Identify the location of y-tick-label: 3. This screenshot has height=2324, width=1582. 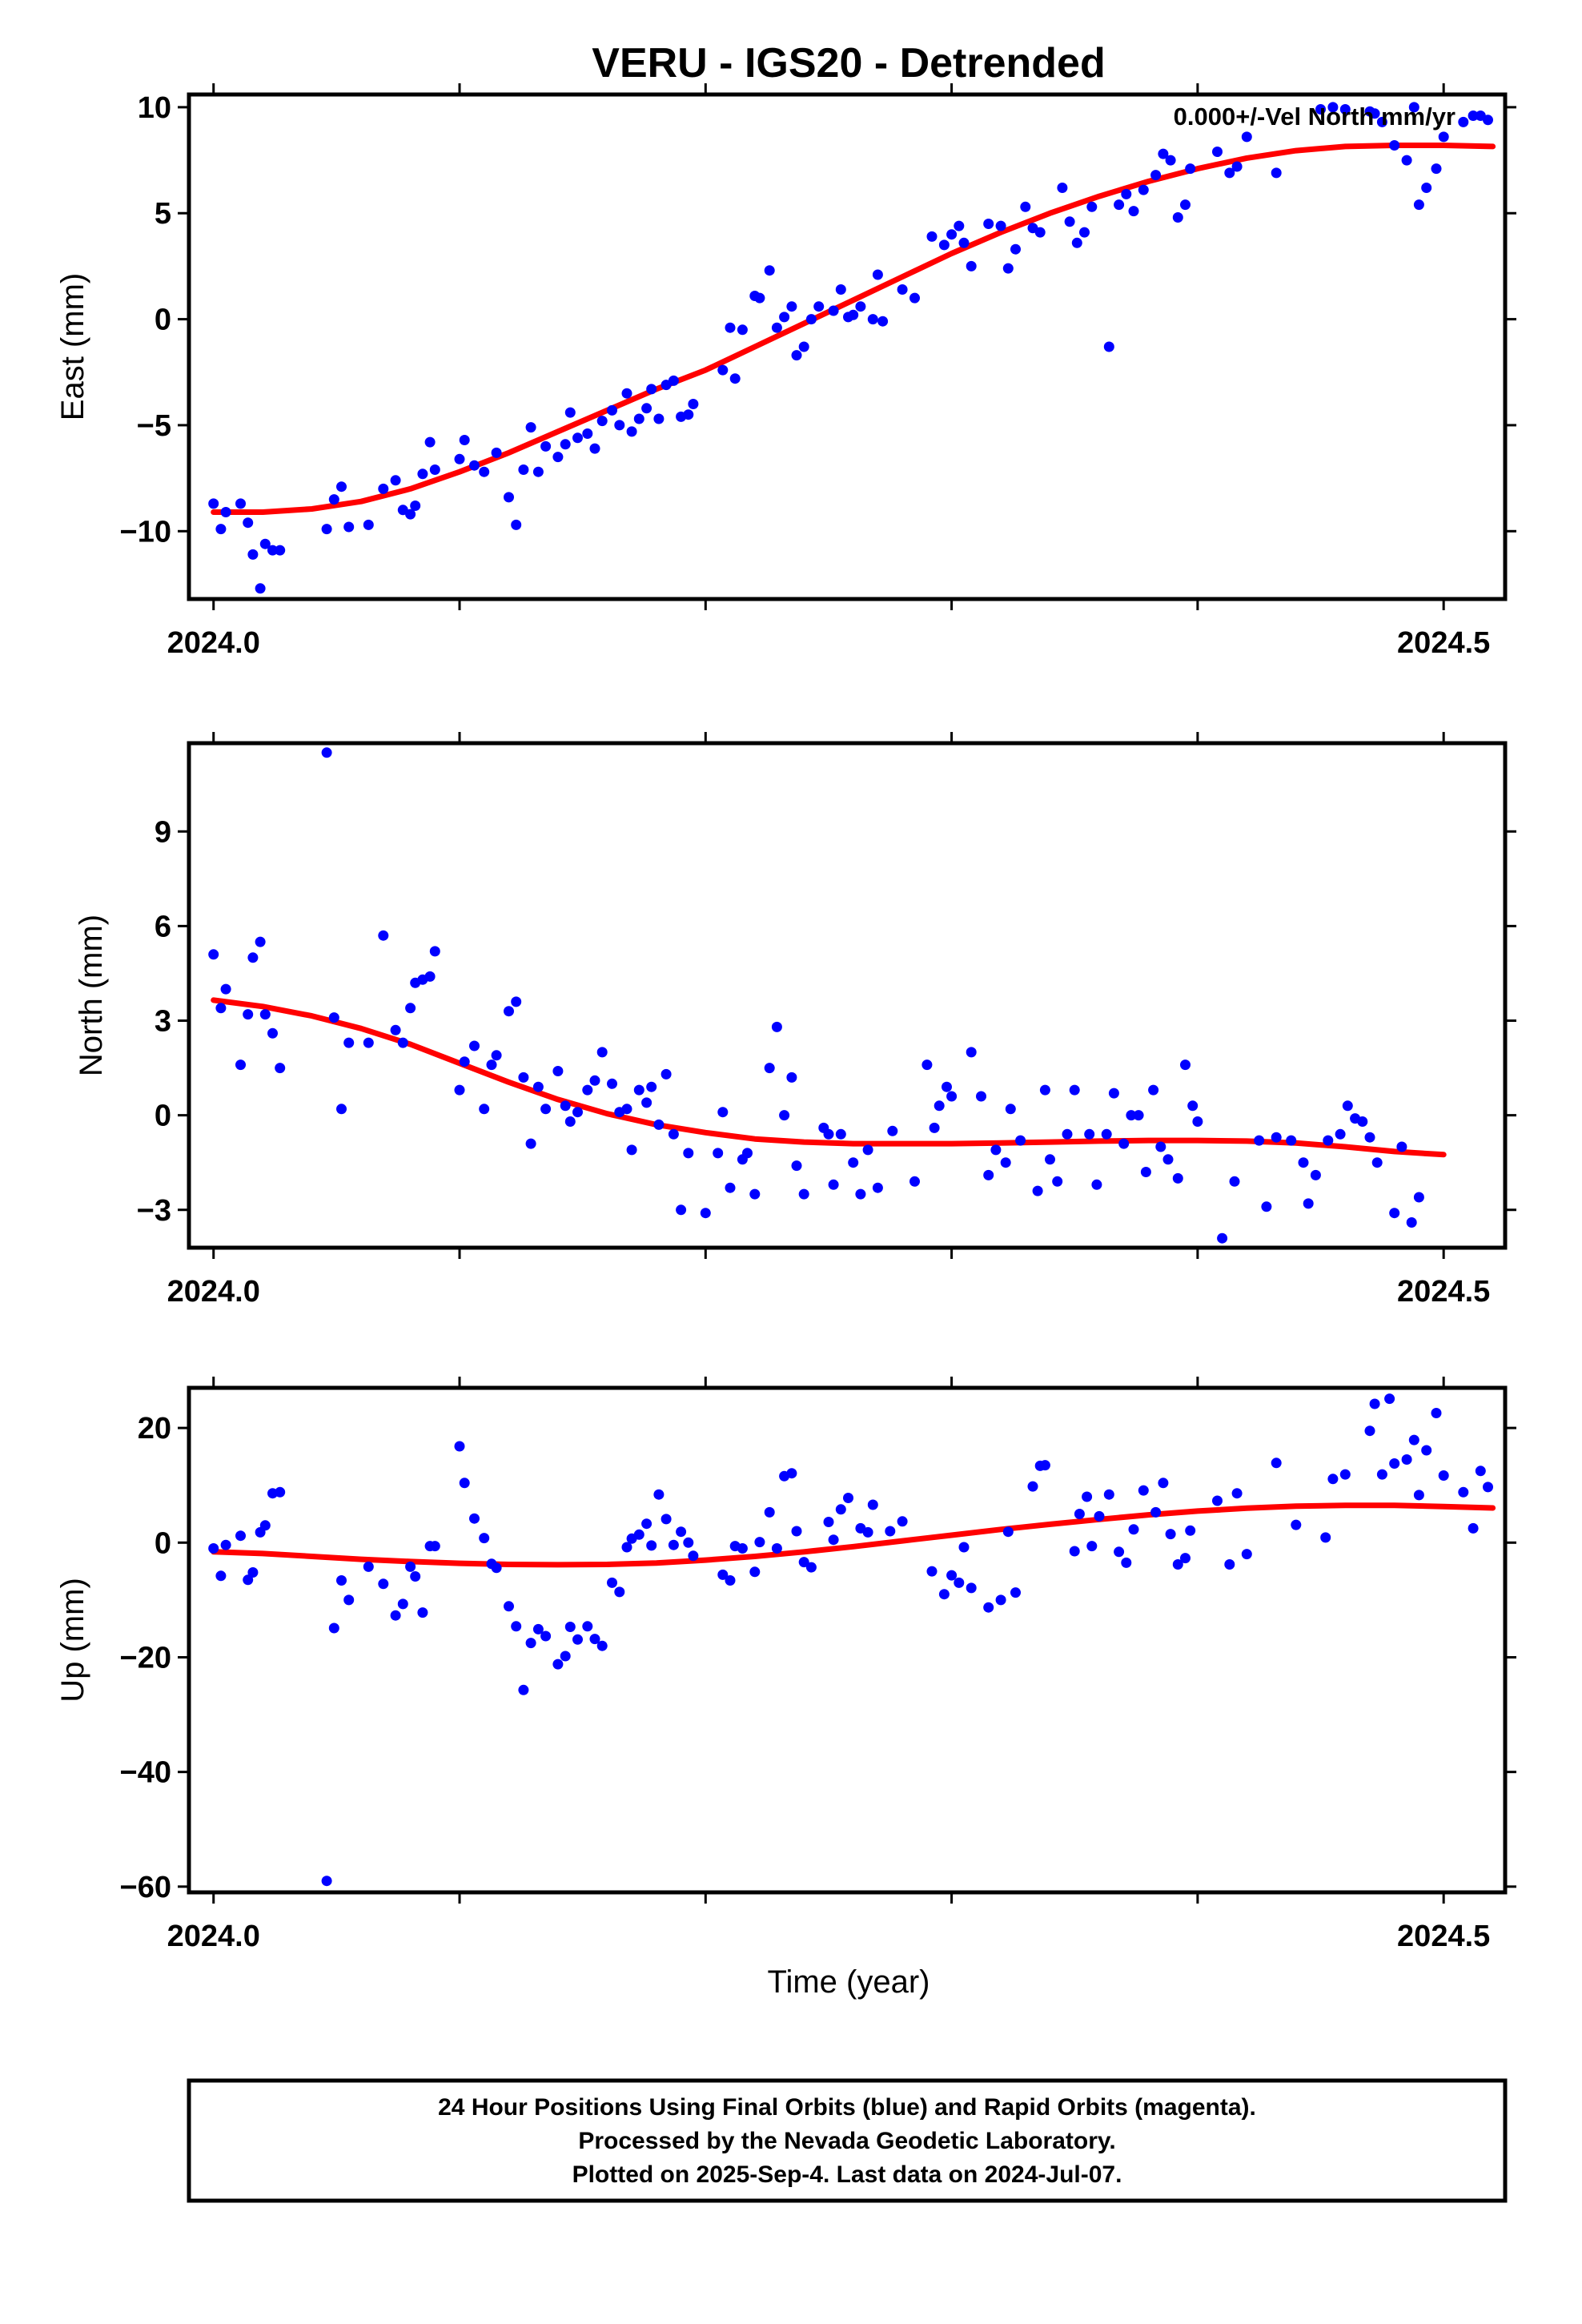
(163, 1022).